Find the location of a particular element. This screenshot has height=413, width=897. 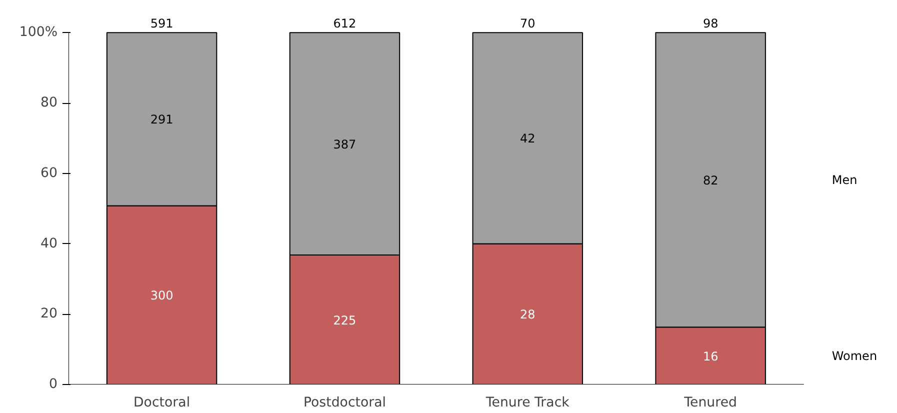

text: 98 is located at coordinates (710, 23).